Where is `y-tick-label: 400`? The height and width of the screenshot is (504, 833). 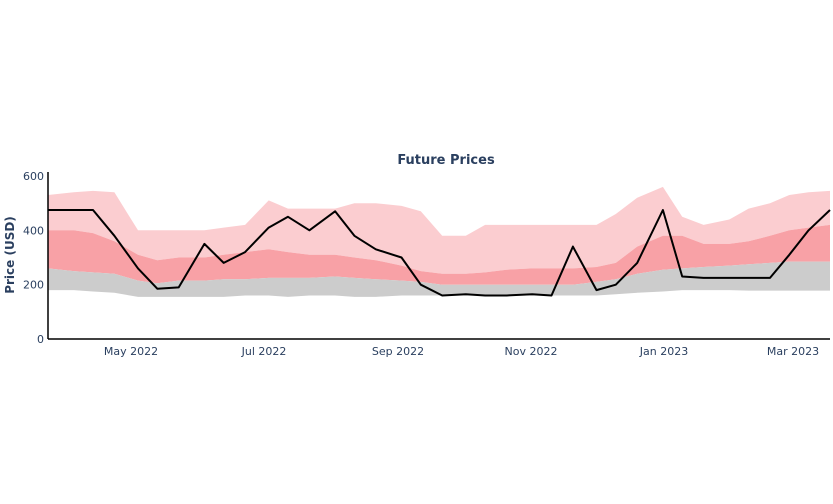 y-tick-label: 400 is located at coordinates (33, 230).